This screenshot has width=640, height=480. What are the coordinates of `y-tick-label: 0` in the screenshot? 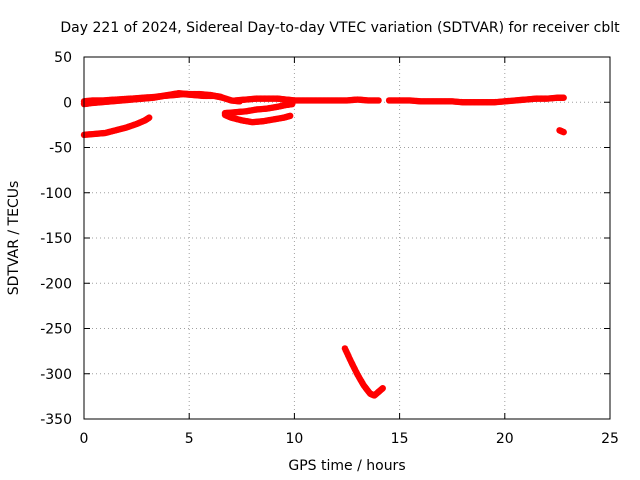 It's located at (67, 103).